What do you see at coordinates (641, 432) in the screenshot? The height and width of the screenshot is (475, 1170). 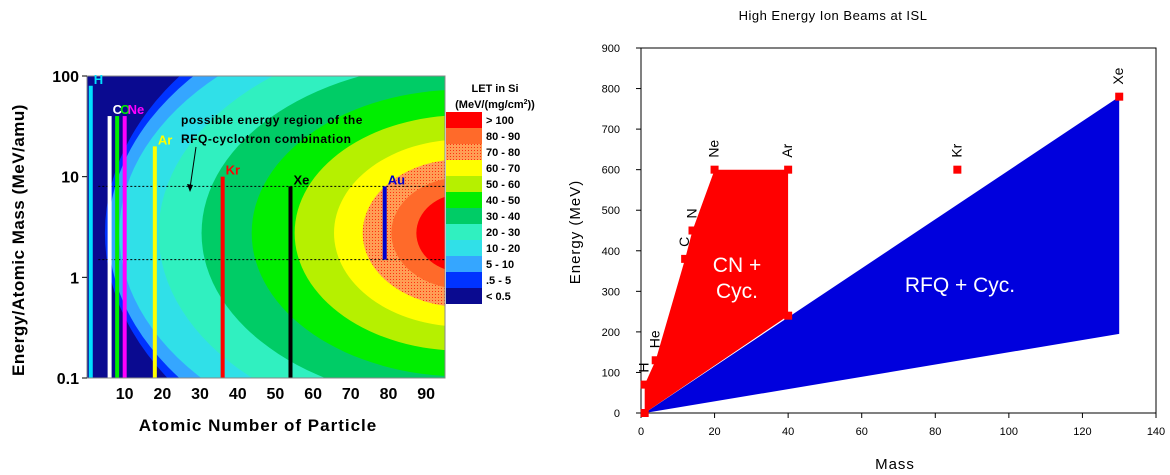 I see `isl-x-tick-label-0: 0` at bounding box center [641, 432].